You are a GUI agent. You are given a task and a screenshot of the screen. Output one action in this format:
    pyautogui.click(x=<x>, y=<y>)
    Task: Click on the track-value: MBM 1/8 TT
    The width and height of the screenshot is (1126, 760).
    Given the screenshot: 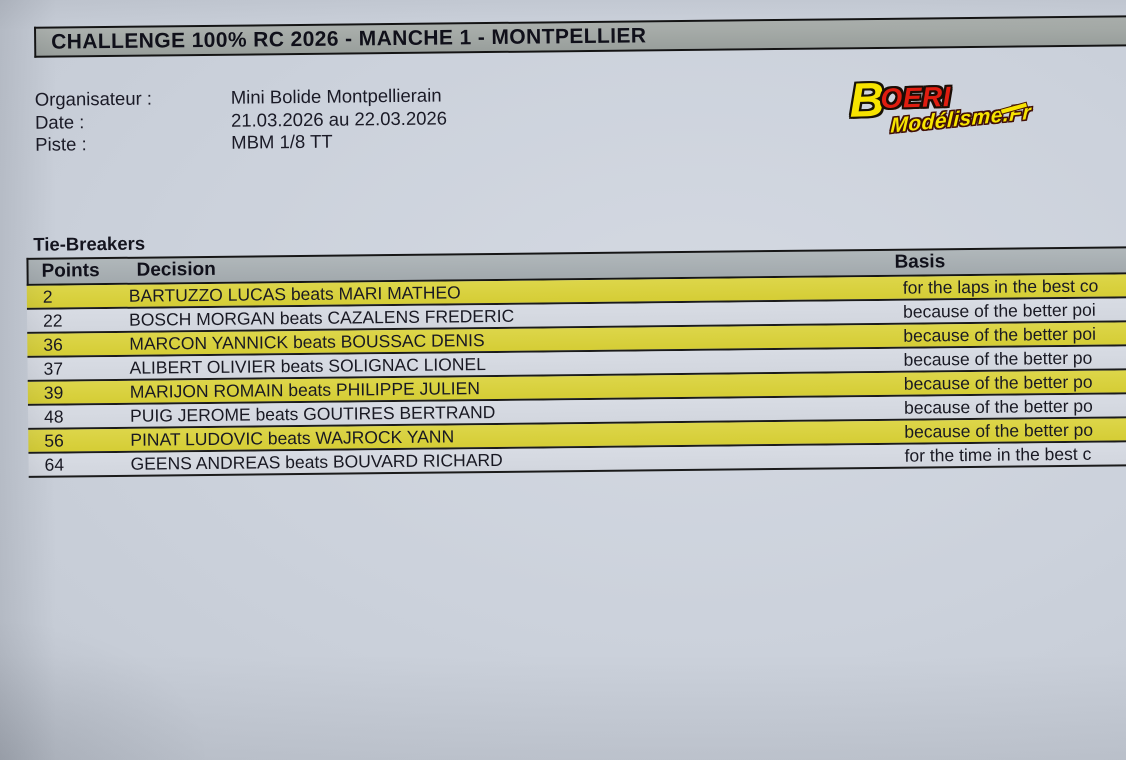 What is the action you would take?
    pyautogui.click(x=282, y=141)
    